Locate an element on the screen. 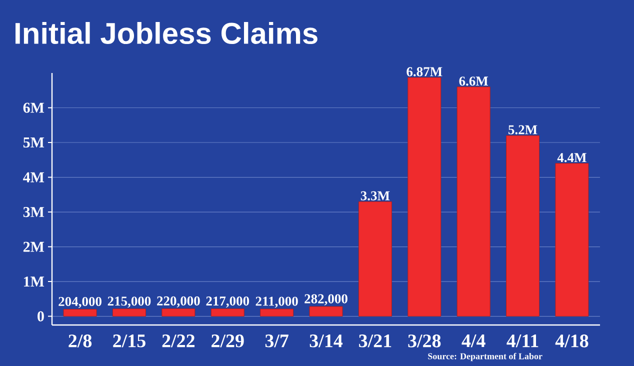 This screenshot has width=634, height=366. x-tick-label: 3/21 is located at coordinates (375, 341).